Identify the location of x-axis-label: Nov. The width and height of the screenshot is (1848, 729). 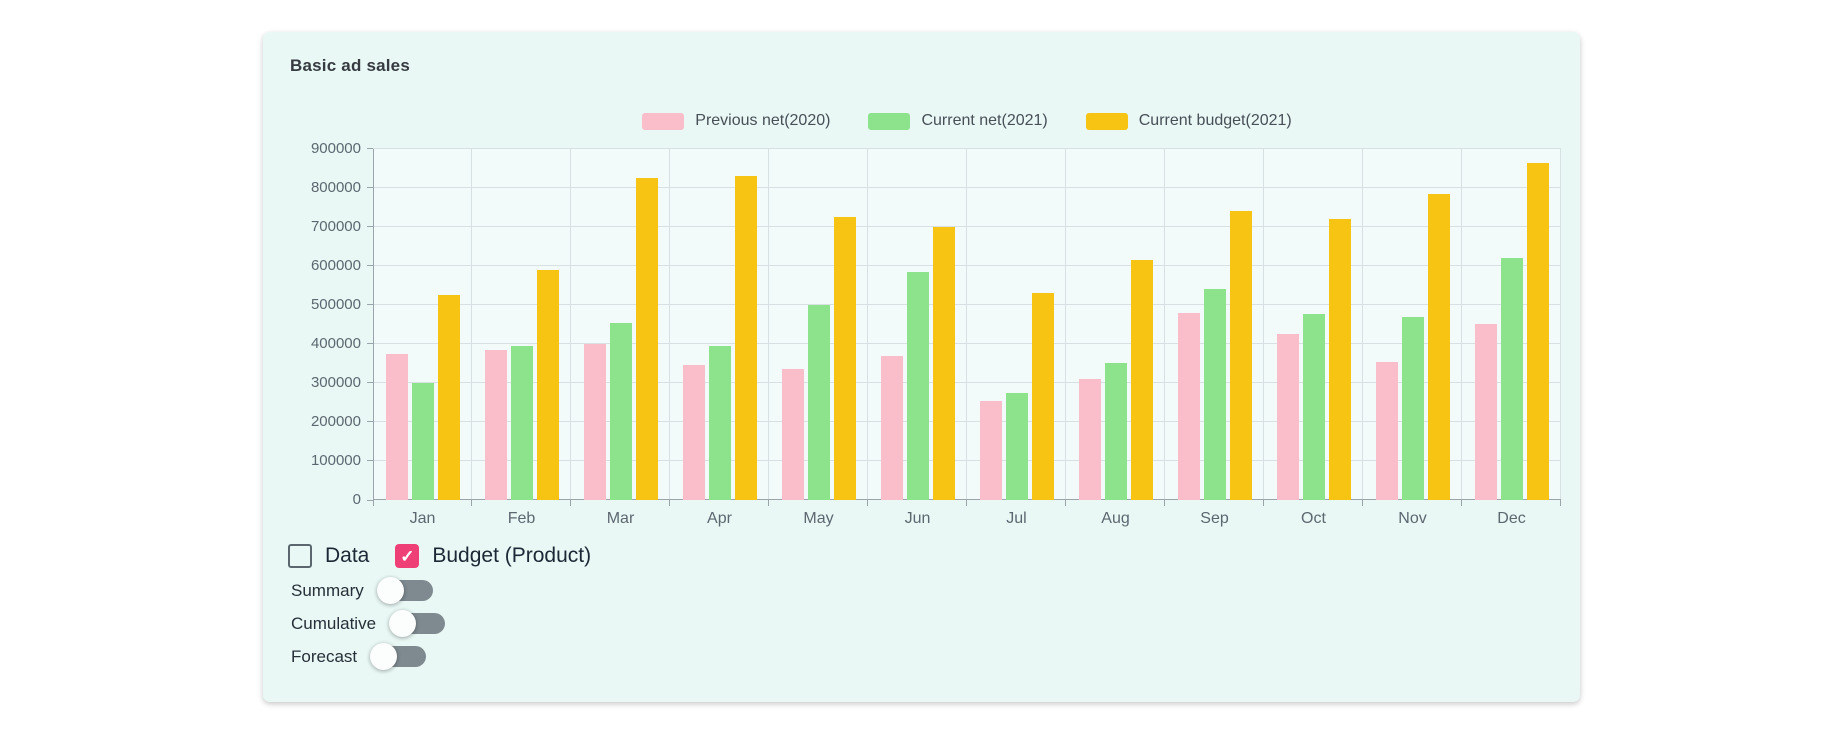
(1412, 518).